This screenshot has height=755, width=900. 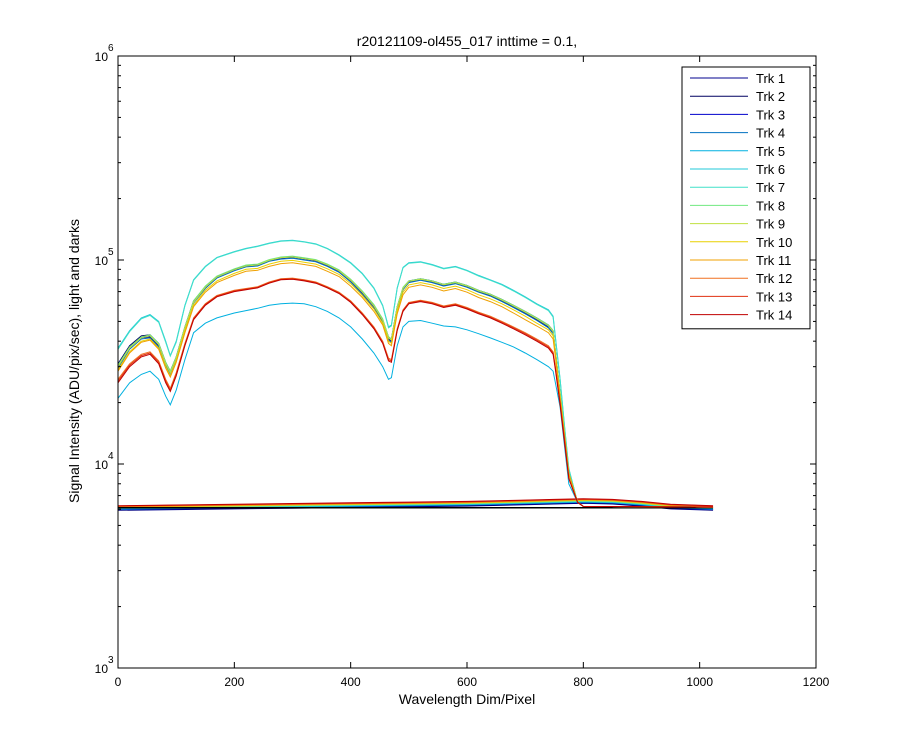 What do you see at coordinates (467, 699) in the screenshot?
I see `x-axis-label: Wavelength Dim/Pixel` at bounding box center [467, 699].